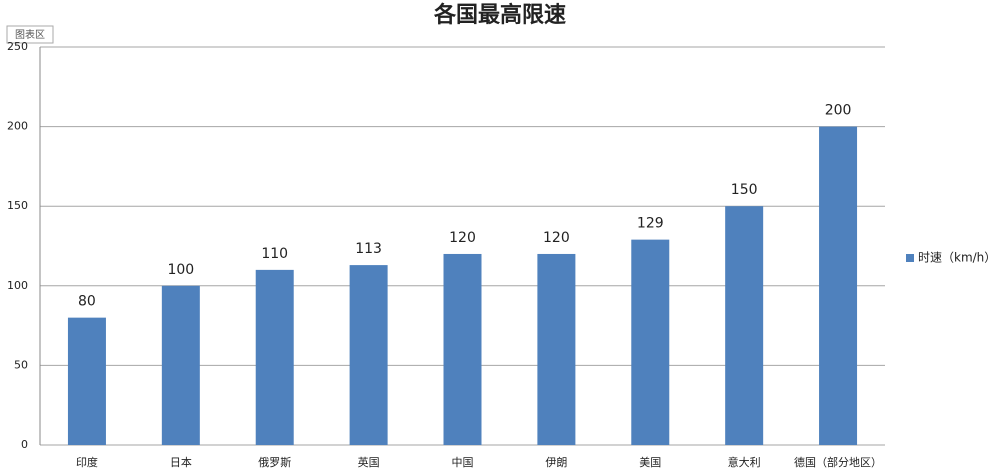 The height and width of the screenshot is (475, 1000). I want to click on data-label: 129, so click(650, 224).